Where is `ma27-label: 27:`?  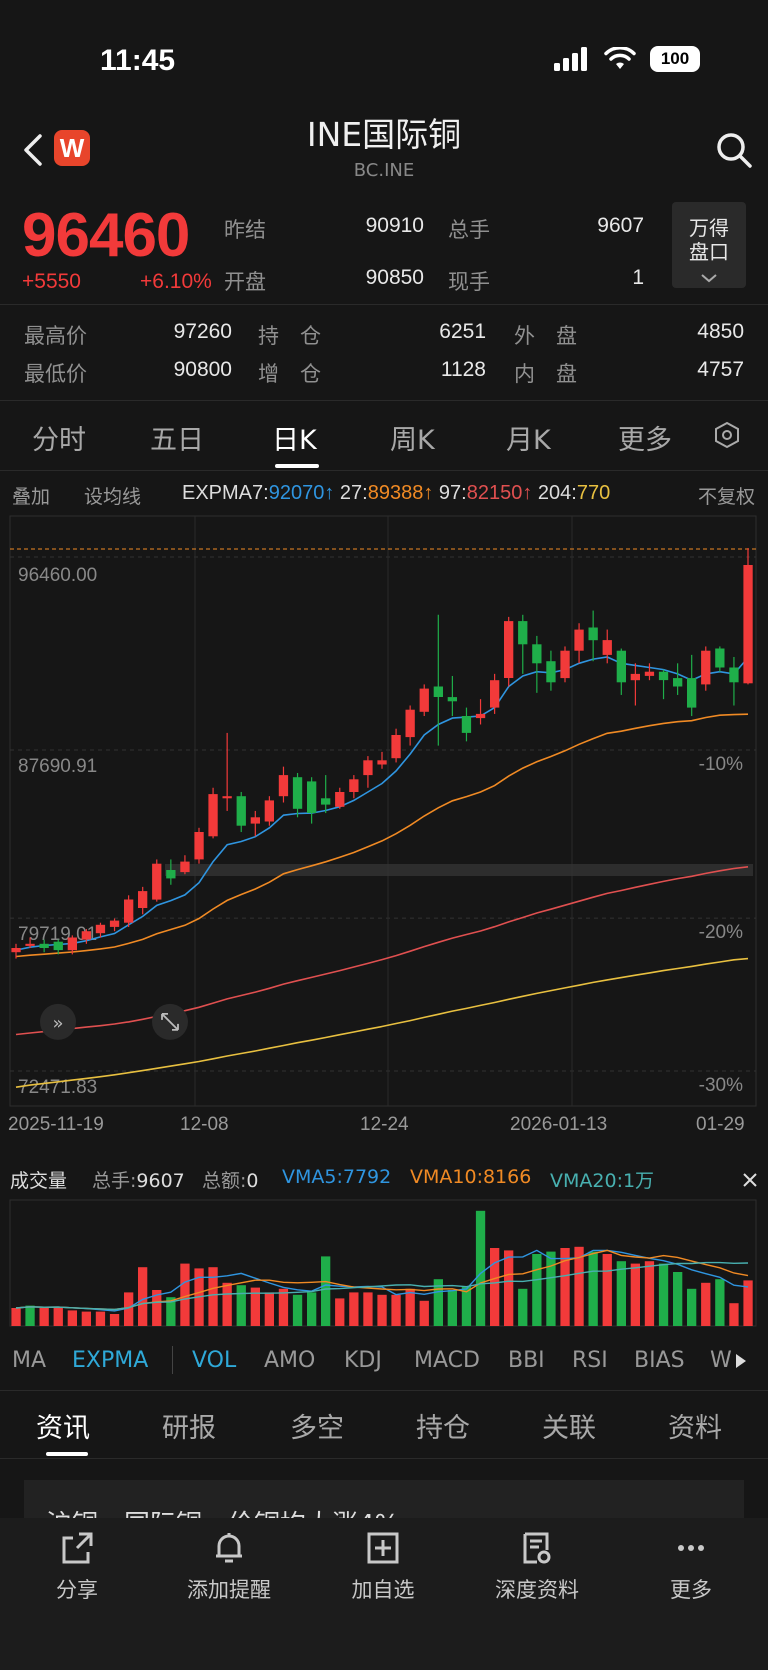 ma27-label: 27: is located at coordinates (353, 493).